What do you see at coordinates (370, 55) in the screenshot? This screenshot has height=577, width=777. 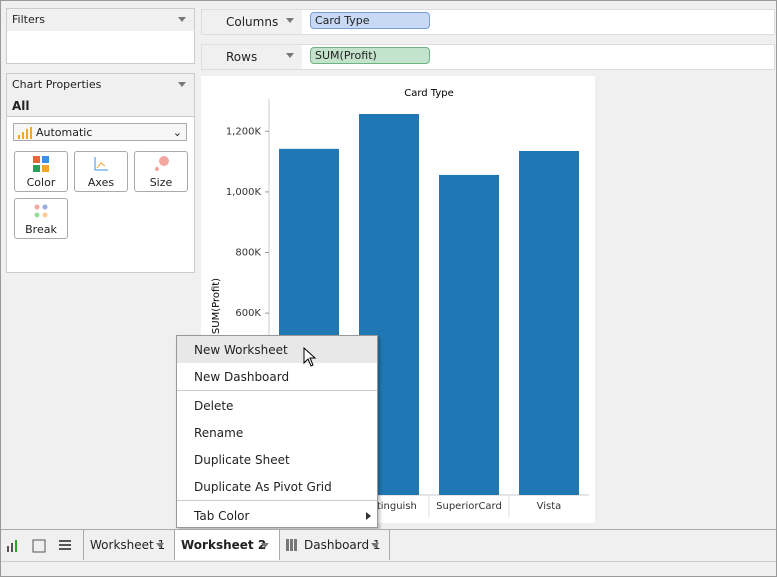 I see `shelf-pill: SUM(Profit)` at bounding box center [370, 55].